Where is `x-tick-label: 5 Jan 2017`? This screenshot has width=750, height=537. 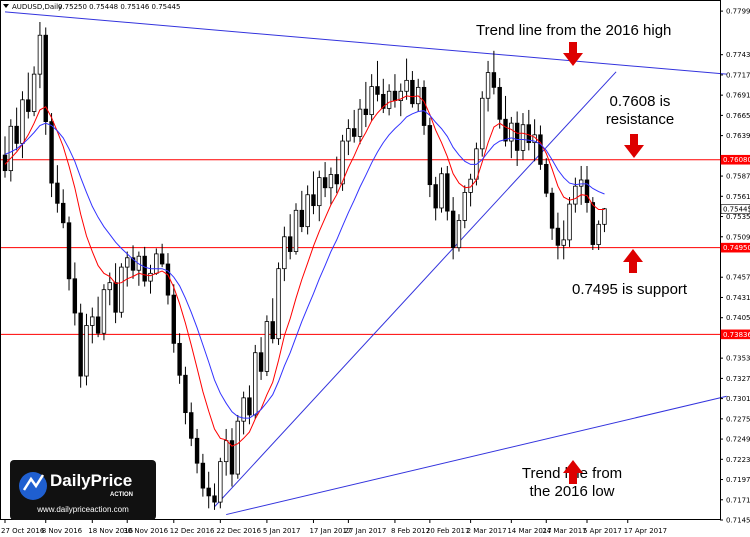 x-tick-label: 5 Jan 2017 is located at coordinates (282, 531).